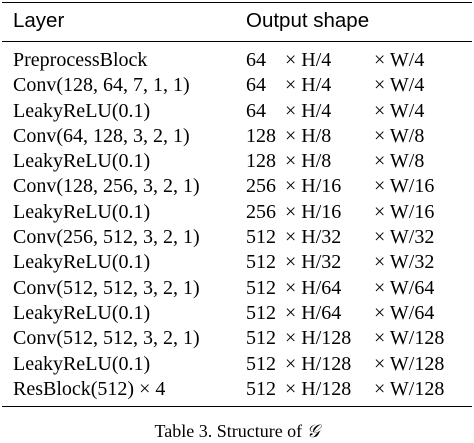  What do you see at coordinates (237, 136) in the screenshot?
I see `table-row: Conv(64, 128, 3, 2, 1) 128 × H/8 × W/8` at bounding box center [237, 136].